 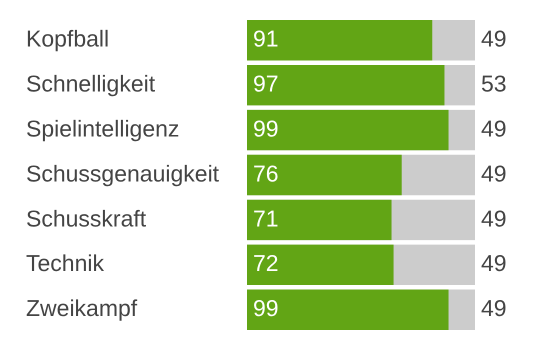 What do you see at coordinates (266, 173) in the screenshot?
I see `data-label: 76` at bounding box center [266, 173].